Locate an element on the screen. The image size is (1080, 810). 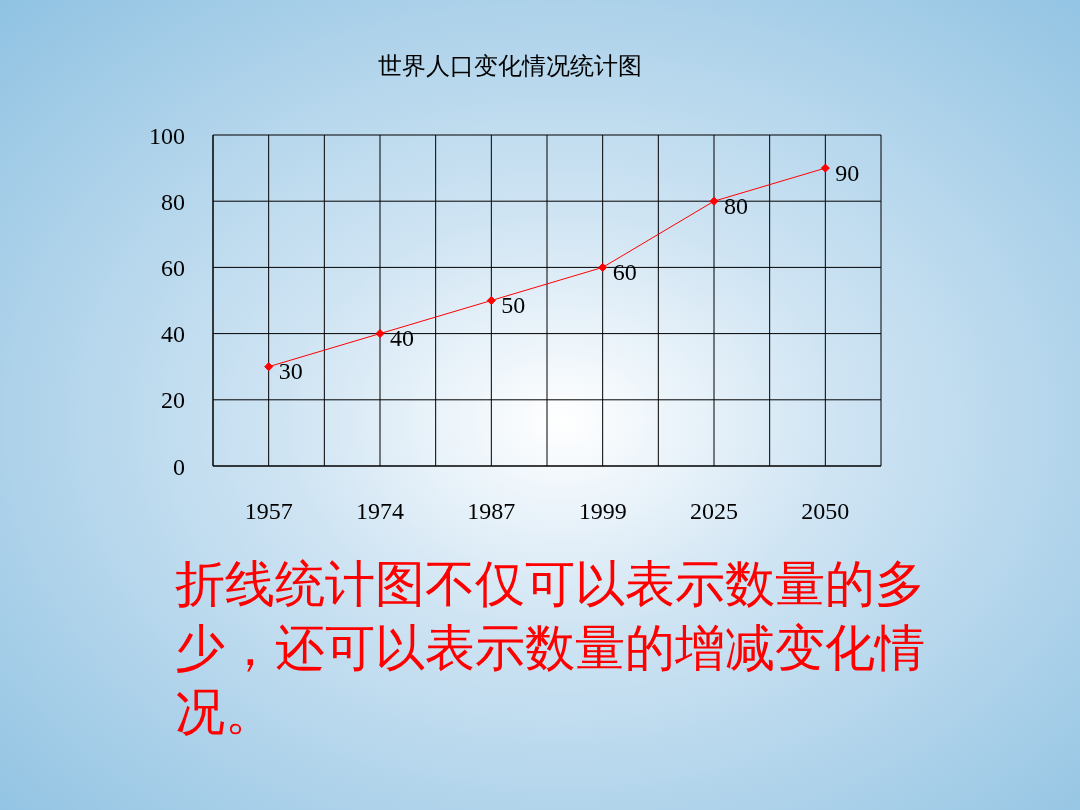
x-tick-label: 2050 is located at coordinates (825, 511).